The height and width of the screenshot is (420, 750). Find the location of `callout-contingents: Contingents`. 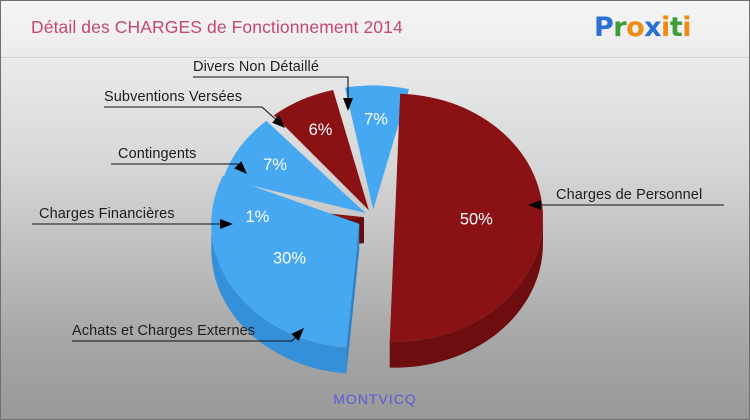

callout-contingents: Contingents is located at coordinates (157, 154).